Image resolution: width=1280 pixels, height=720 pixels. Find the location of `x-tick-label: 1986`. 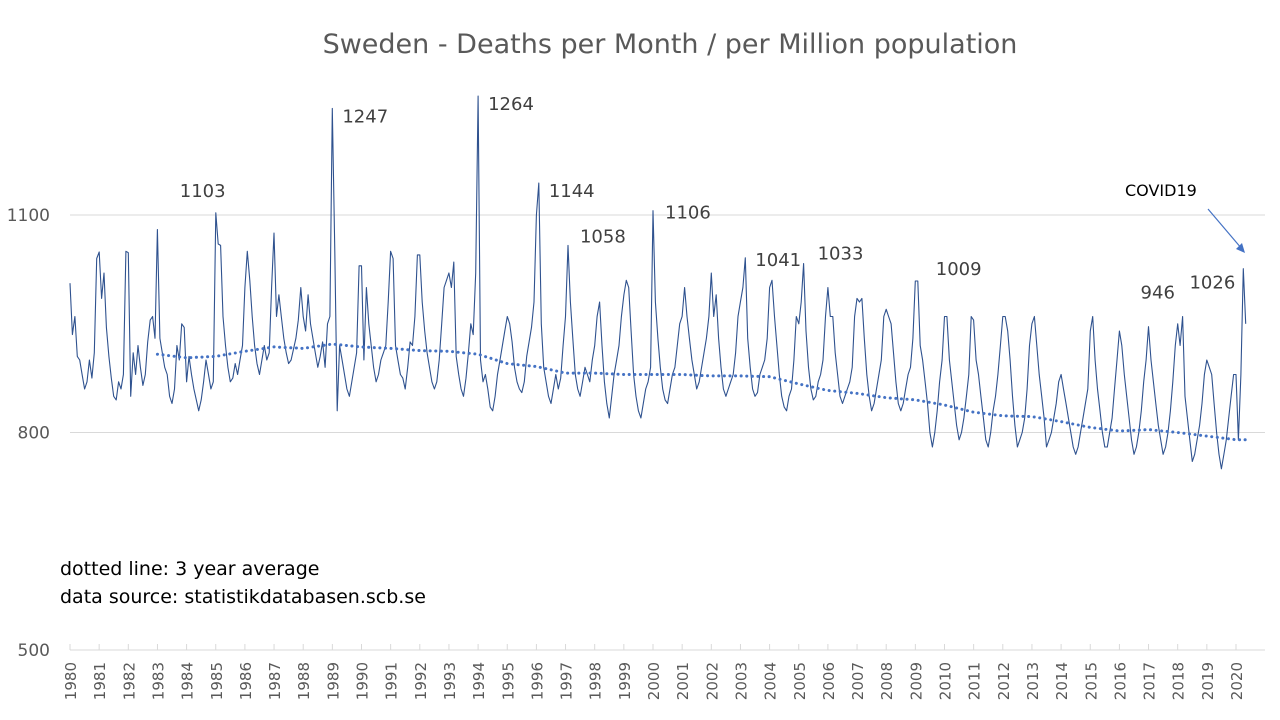

x-tick-label: 1986 is located at coordinates (246, 681).